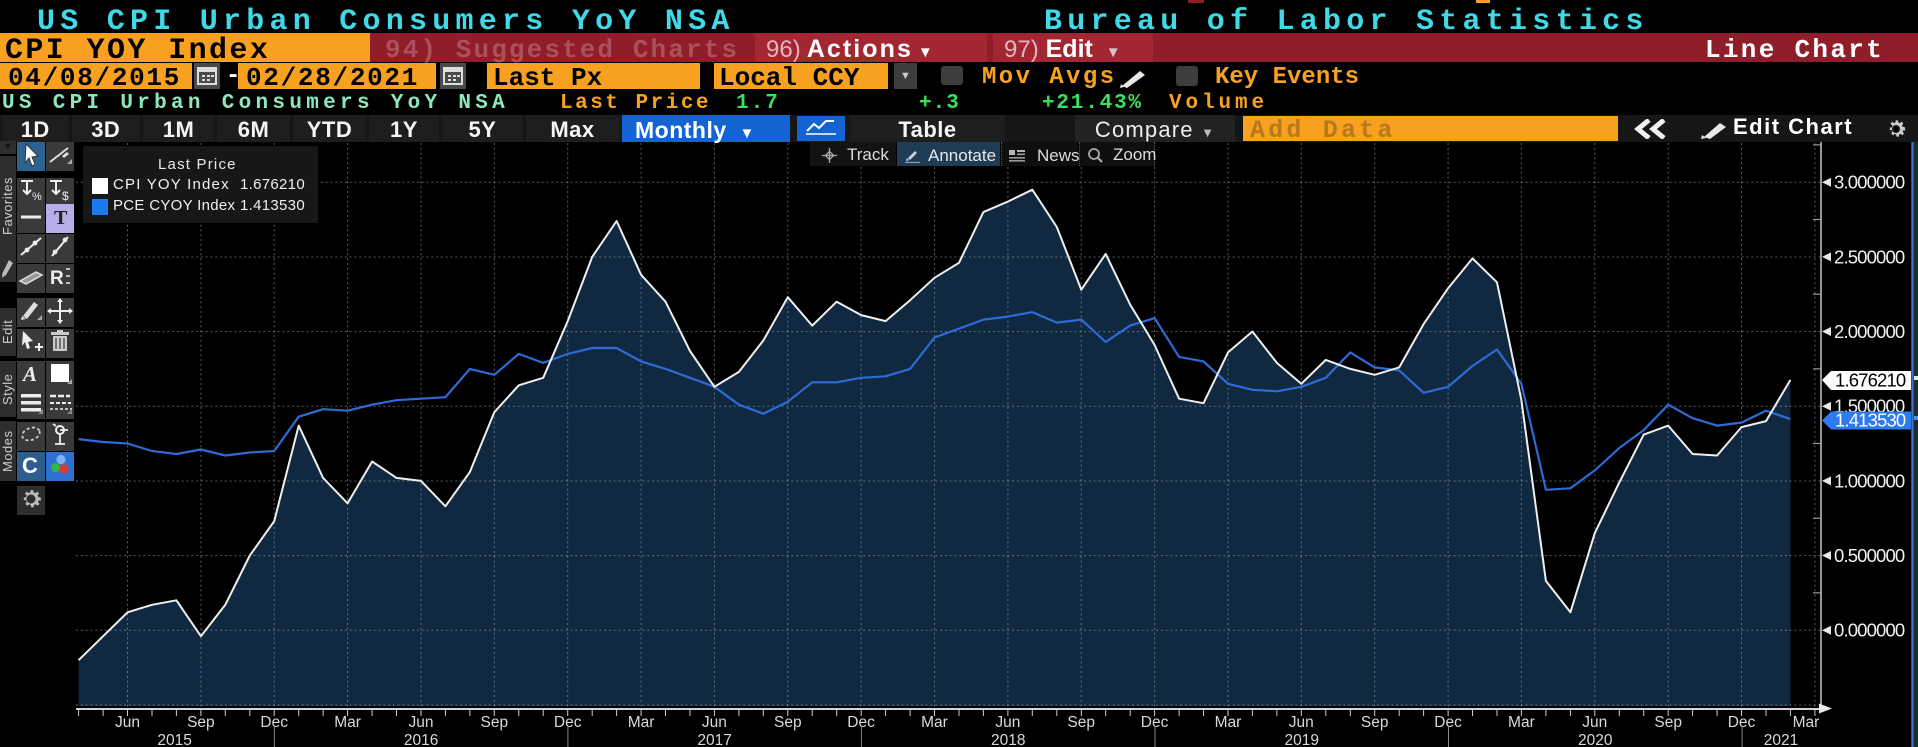 Image resolution: width=1918 pixels, height=747 pixels. What do you see at coordinates (1781, 739) in the screenshot?
I see `svg-text: 2021` at bounding box center [1781, 739].